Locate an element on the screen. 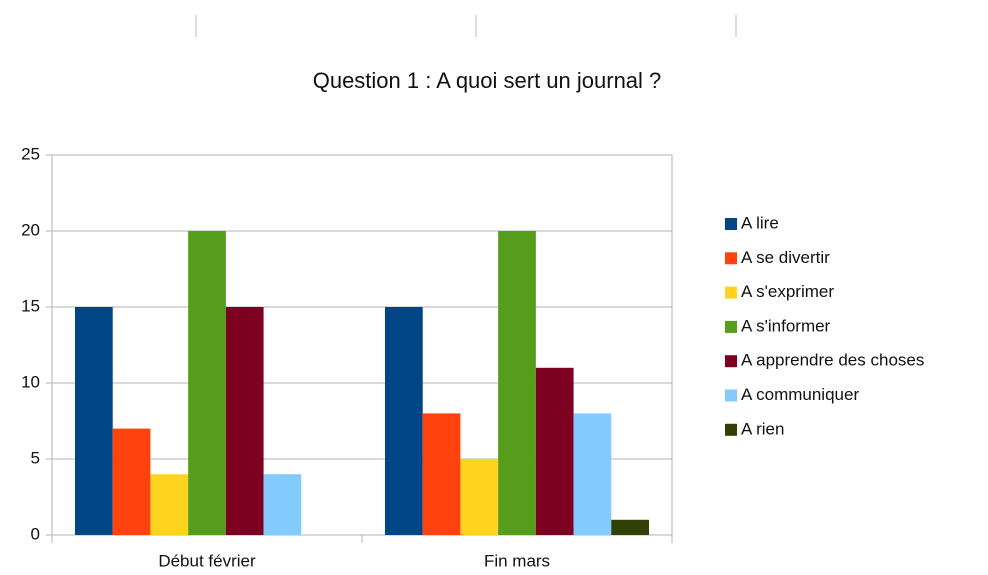 The height and width of the screenshot is (575, 988). y-tick-label: 20 is located at coordinates (30, 229).